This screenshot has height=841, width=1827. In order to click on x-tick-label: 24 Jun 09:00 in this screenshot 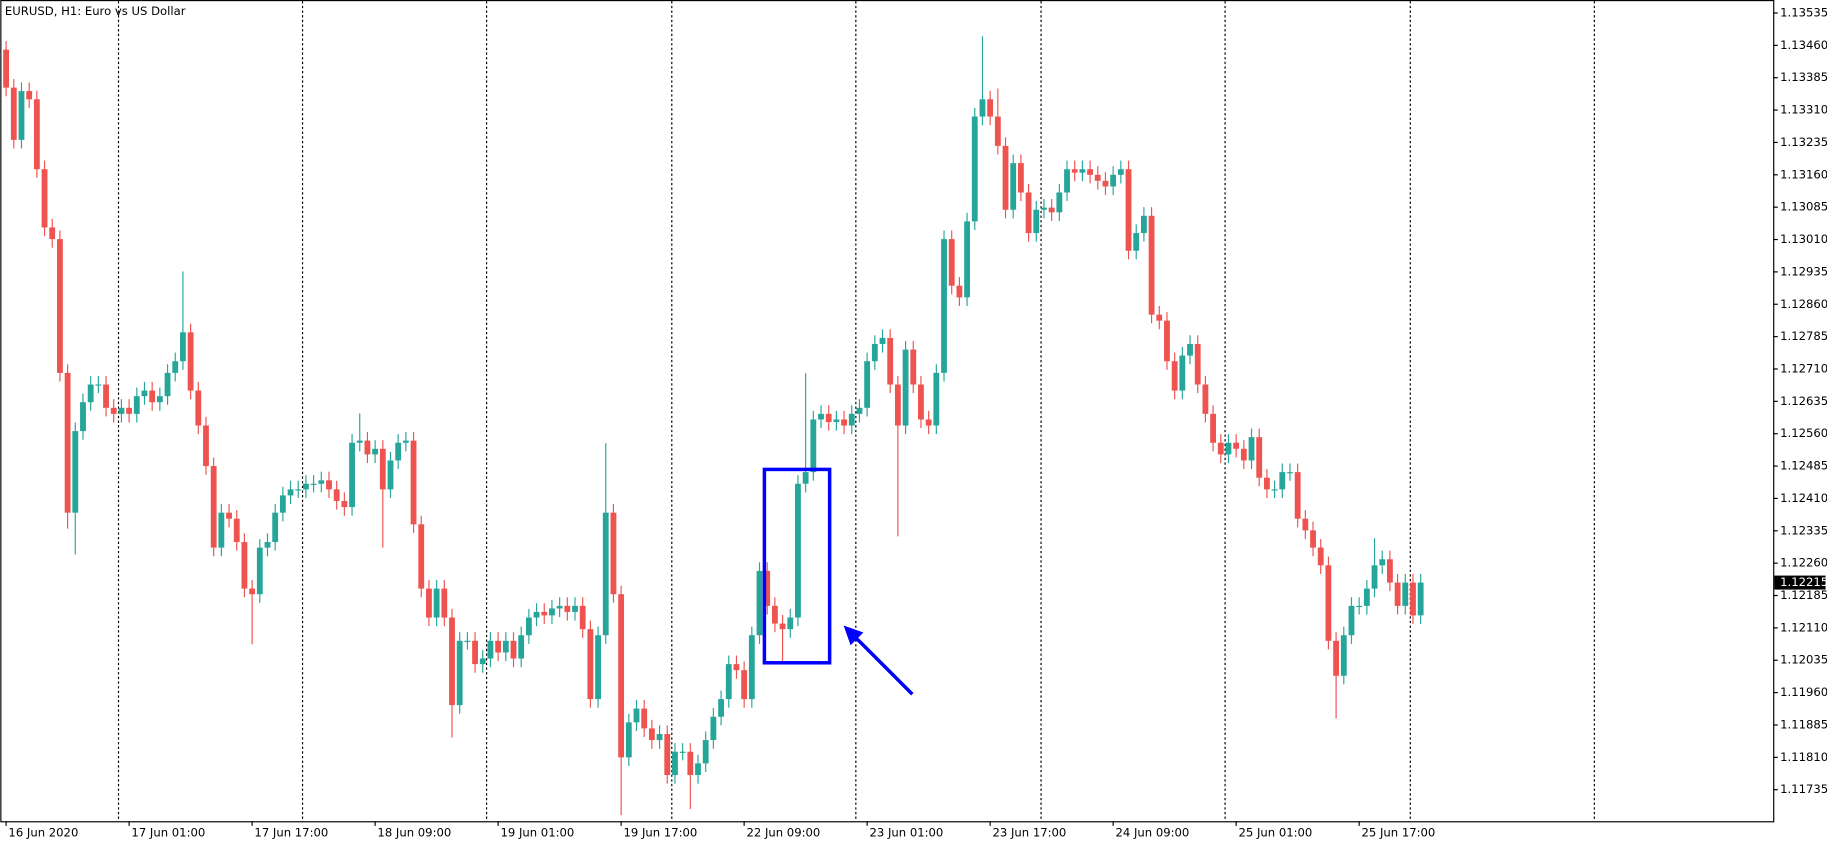, I will do `click(1152, 832)`.